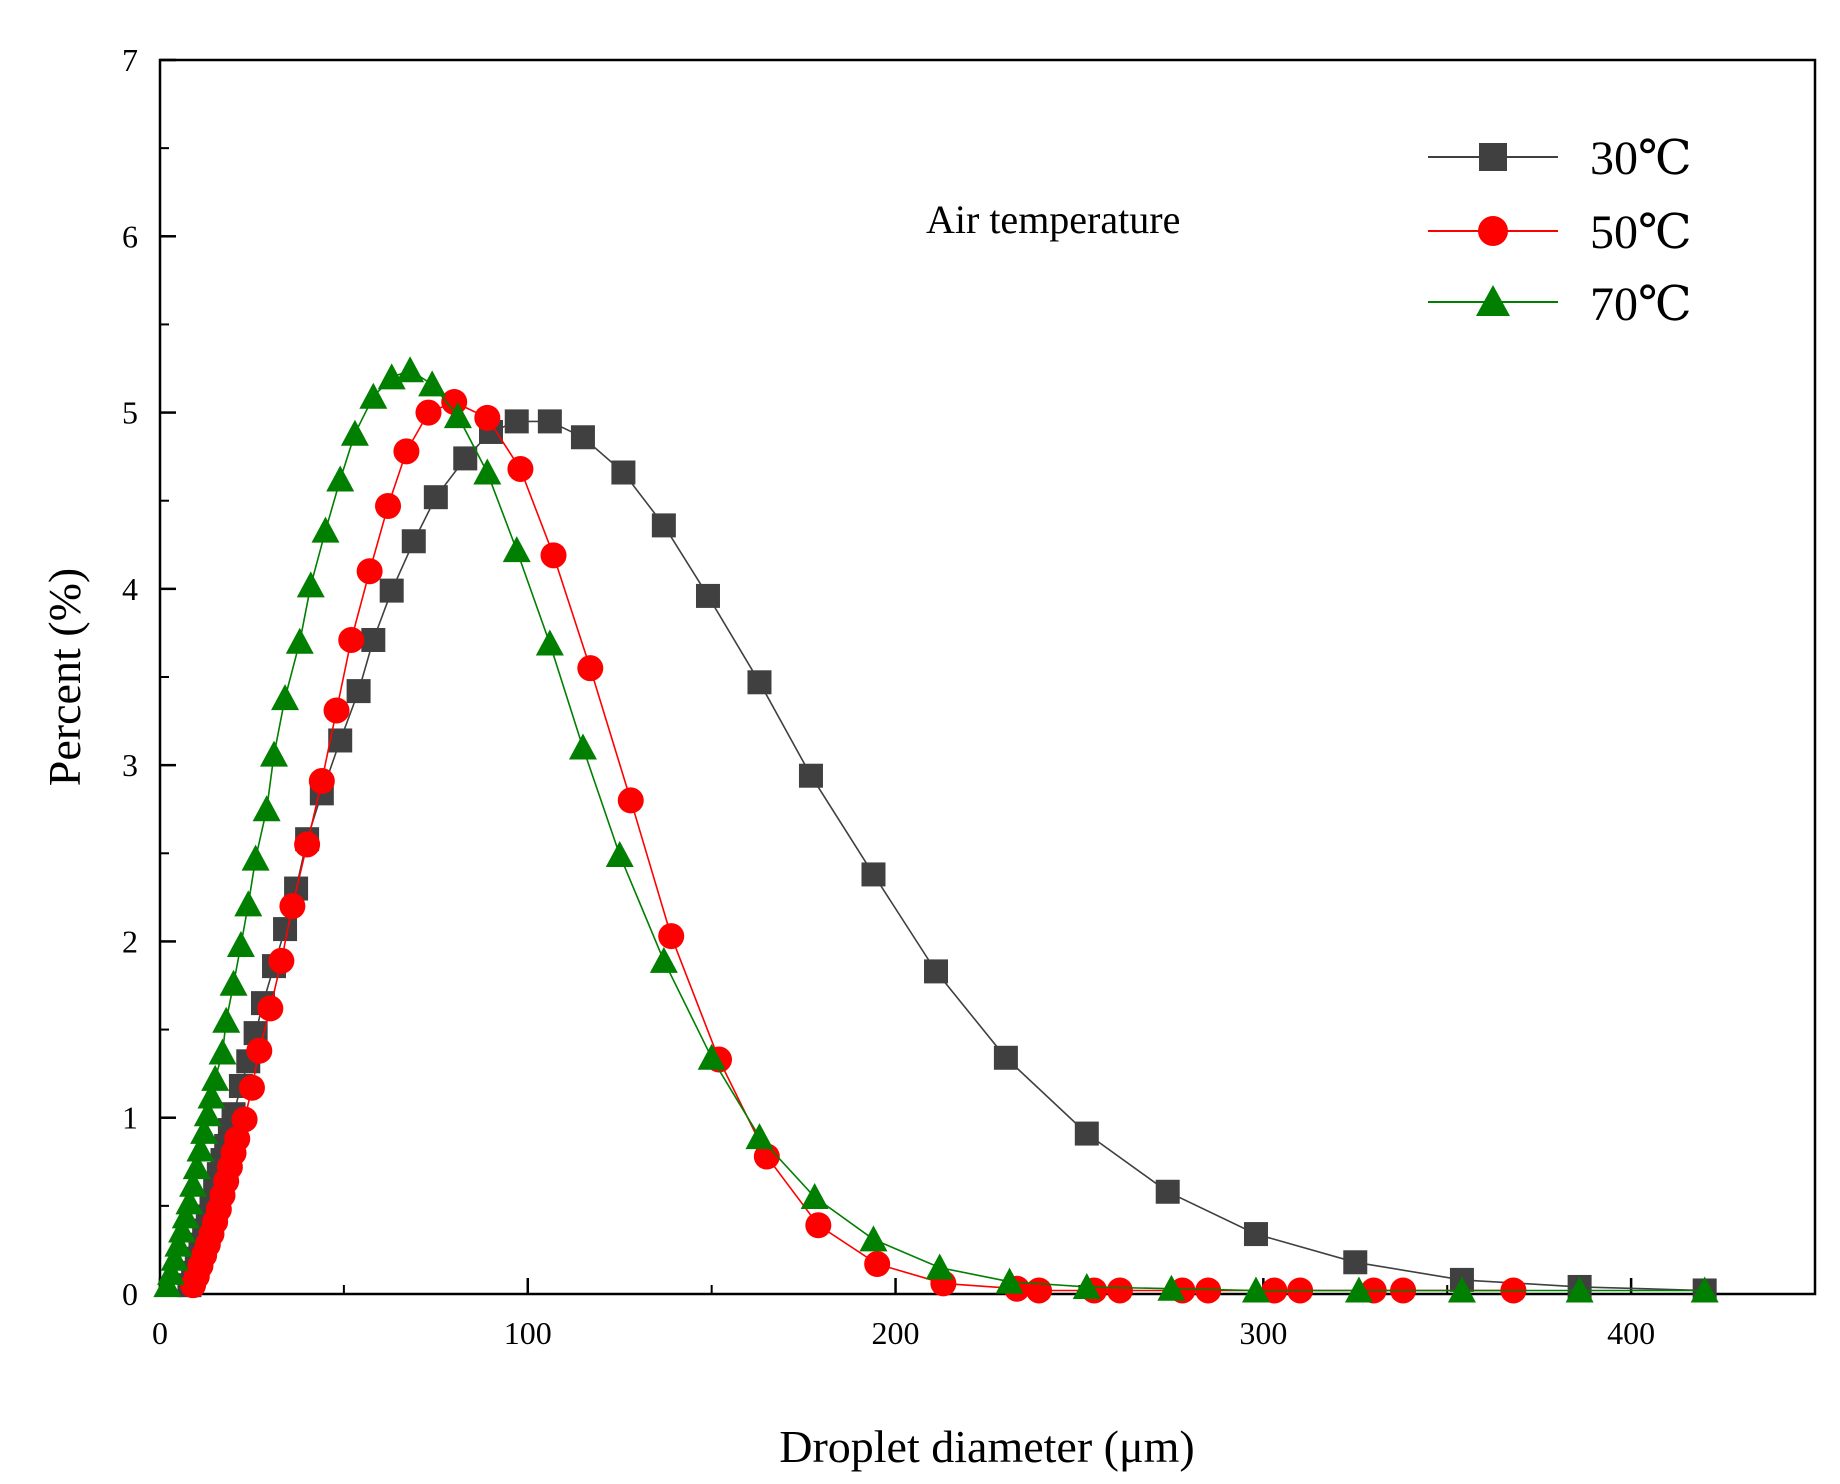 This screenshot has height=1484, width=1840. What do you see at coordinates (1493, 231) in the screenshot?
I see `legend-marker-50c` at bounding box center [1493, 231].